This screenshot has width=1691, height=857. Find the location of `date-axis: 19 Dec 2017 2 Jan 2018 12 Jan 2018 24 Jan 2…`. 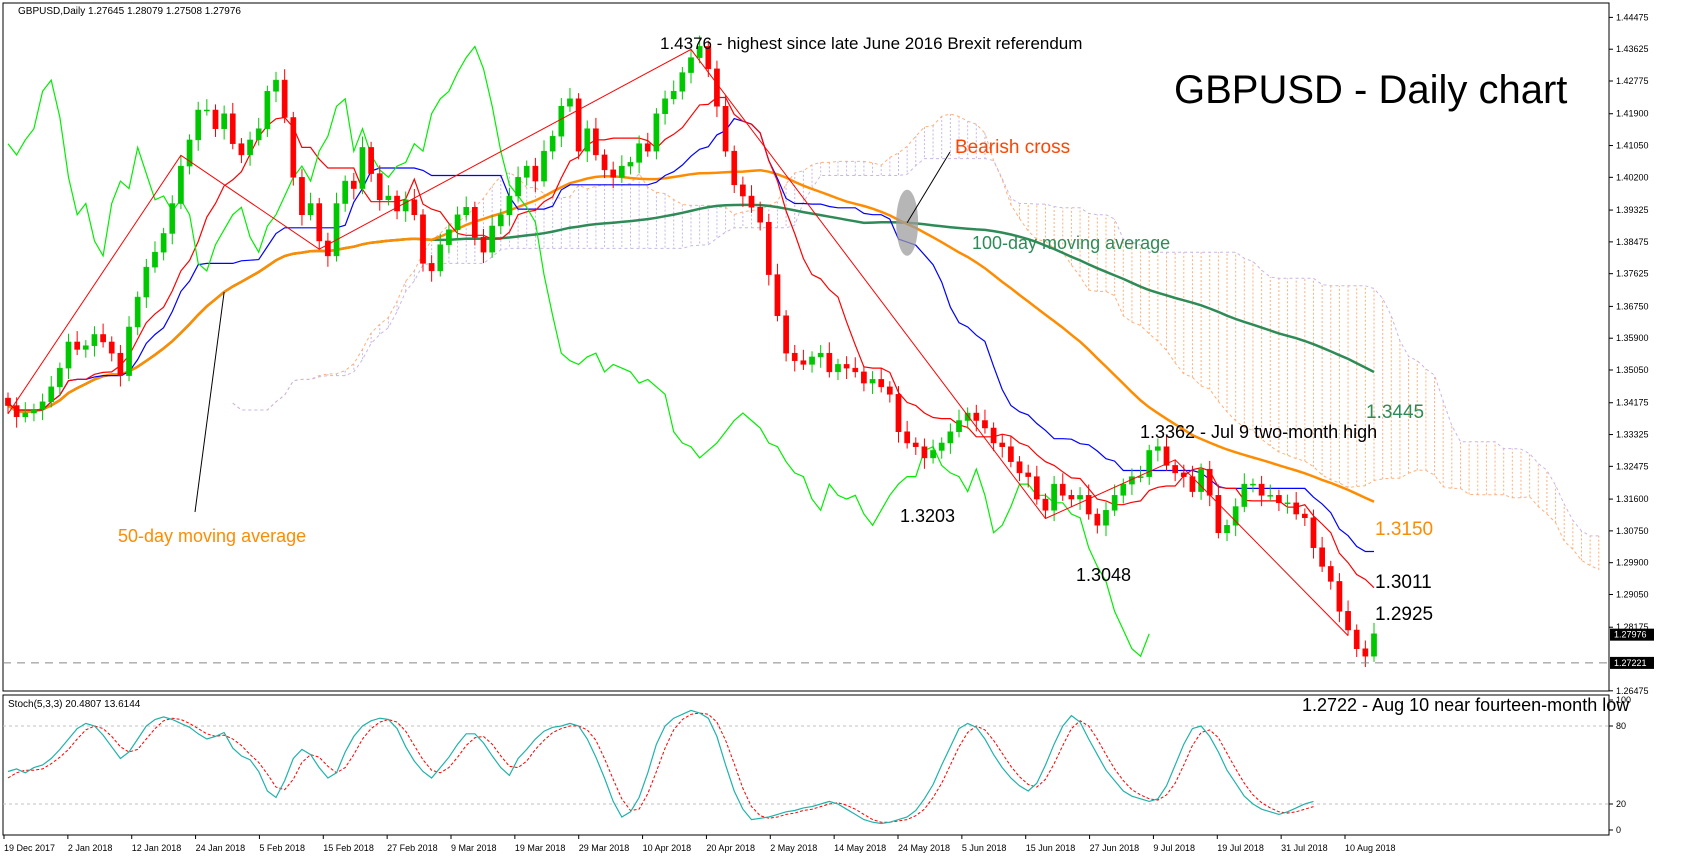

date-axis: 19 Dec 2017 2 Jan 2018 12 Jan 2018 24 Jan 2… is located at coordinates (699, 844).